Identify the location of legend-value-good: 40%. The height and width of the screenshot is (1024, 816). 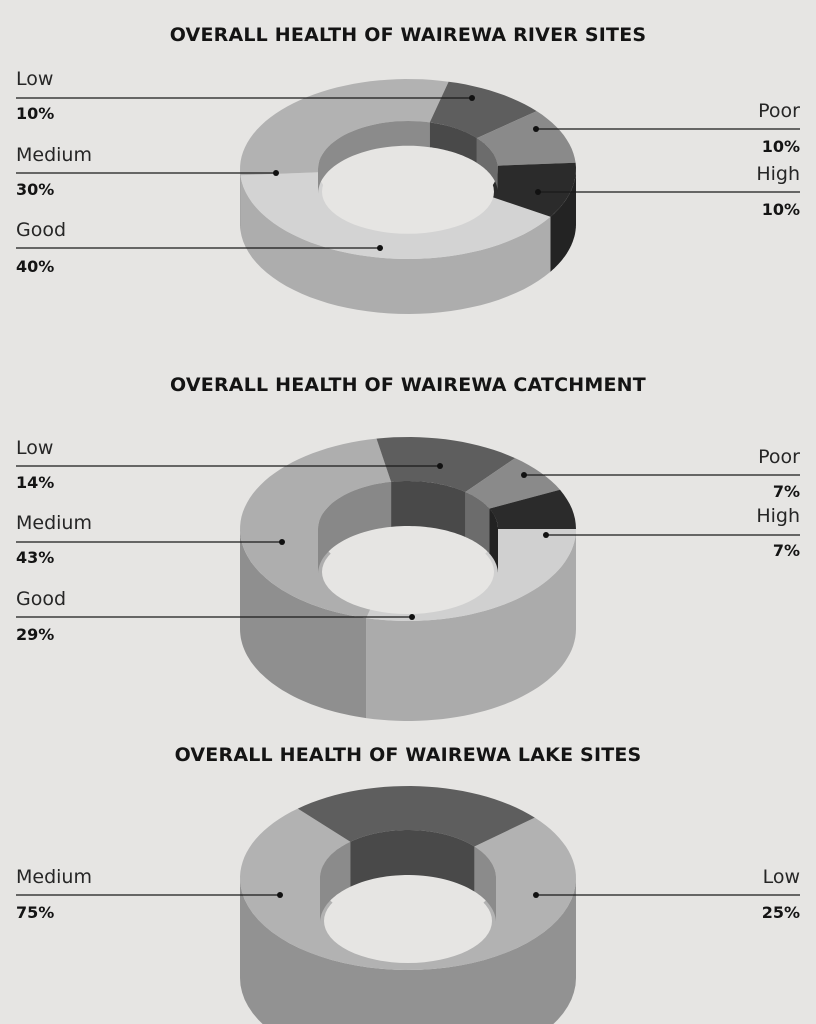
(35, 266).